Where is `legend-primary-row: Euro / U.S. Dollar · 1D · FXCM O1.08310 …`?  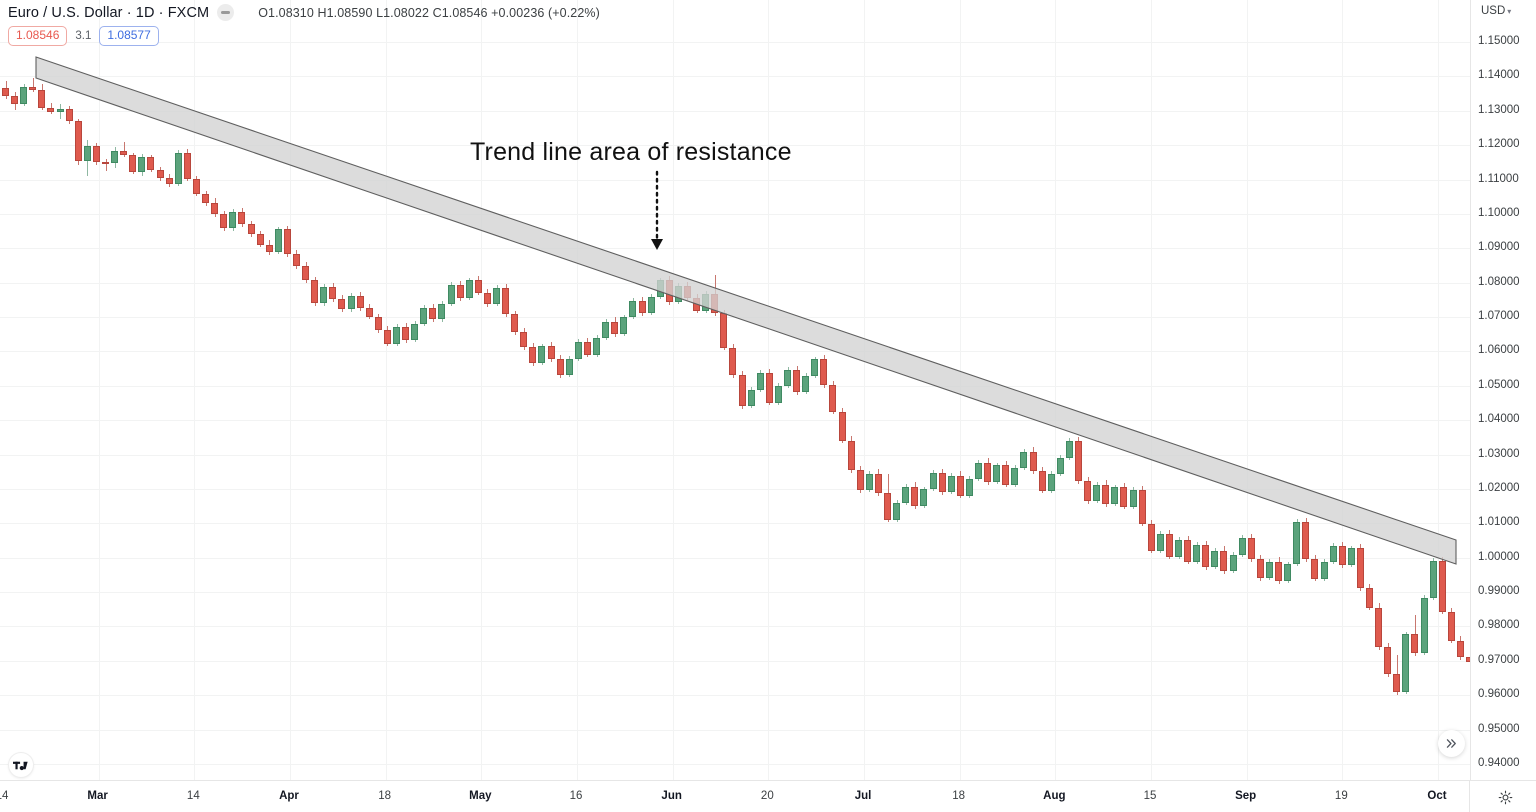 legend-primary-row: Euro / U.S. Dollar · 1D · FXCM O1.08310 … is located at coordinates (304, 12).